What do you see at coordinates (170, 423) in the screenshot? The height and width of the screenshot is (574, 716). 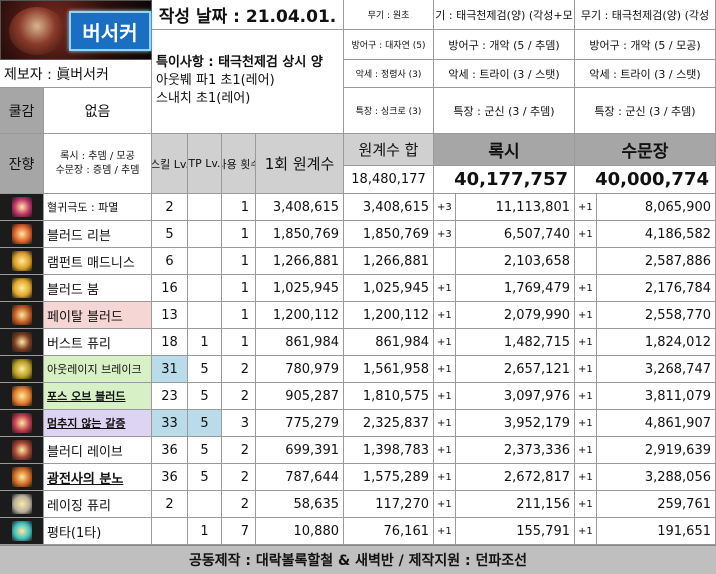 I see `skill-level: 33` at bounding box center [170, 423].